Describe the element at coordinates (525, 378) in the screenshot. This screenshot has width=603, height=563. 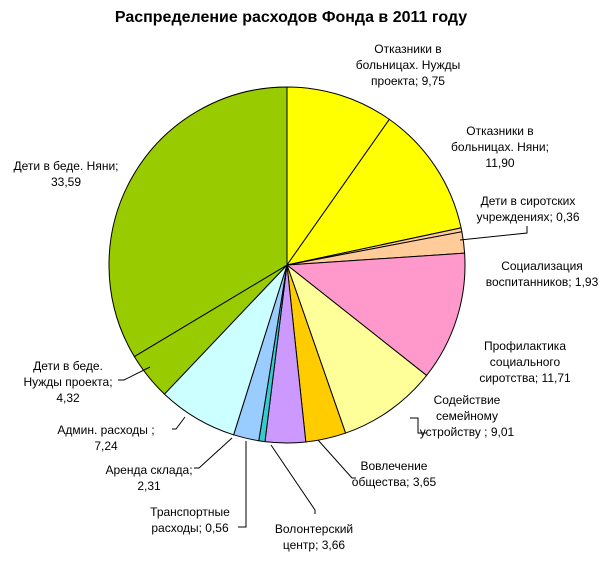
I see `slice-label-line: сиротства; 11,71` at that location.